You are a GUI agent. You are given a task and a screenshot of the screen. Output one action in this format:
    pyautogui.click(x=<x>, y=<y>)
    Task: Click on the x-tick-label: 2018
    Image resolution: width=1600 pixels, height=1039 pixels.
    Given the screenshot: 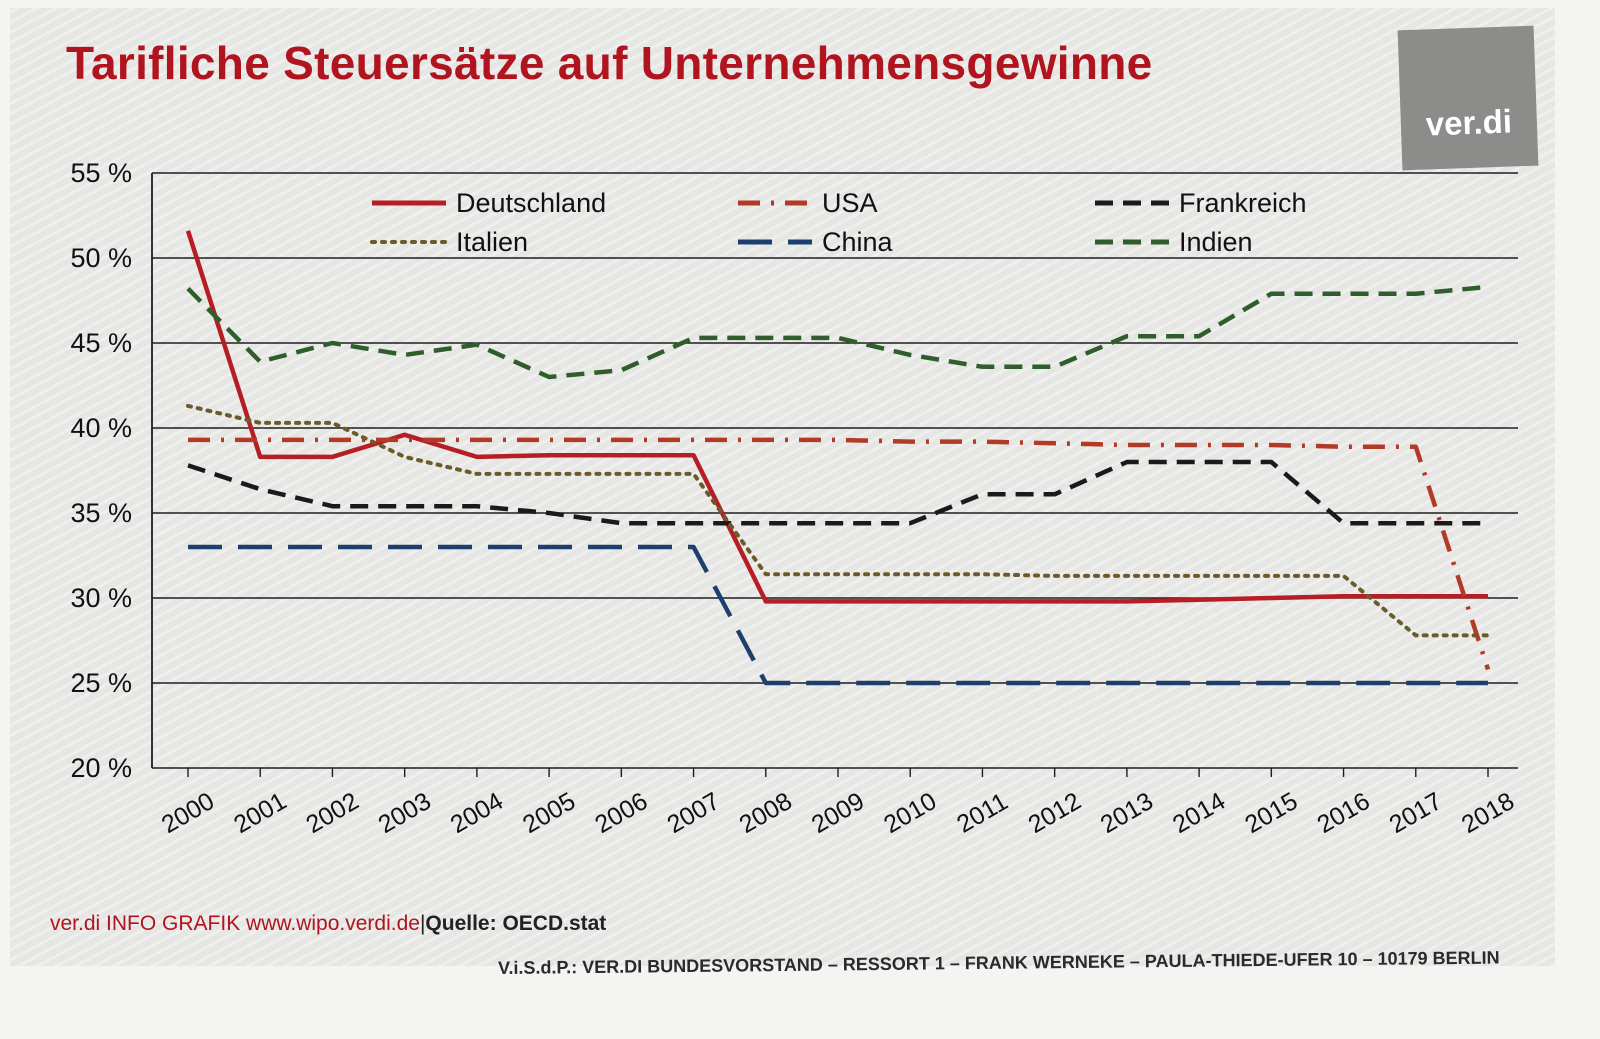 What is the action you would take?
    pyautogui.click(x=1488, y=813)
    